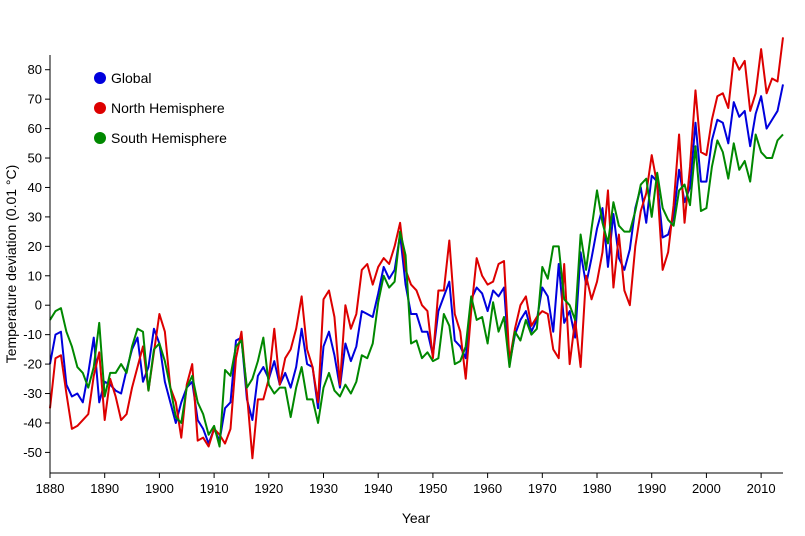  I want to click on y-tick-label: 20, so click(35, 246).